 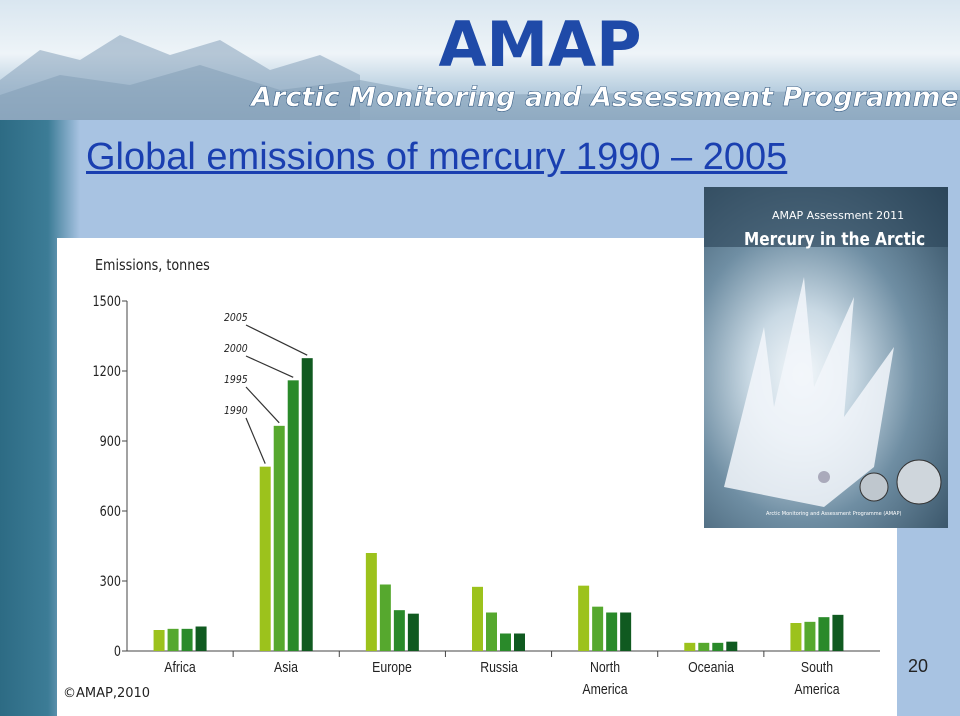 I want to click on x-tick-label: Europe, so click(x=392, y=667).